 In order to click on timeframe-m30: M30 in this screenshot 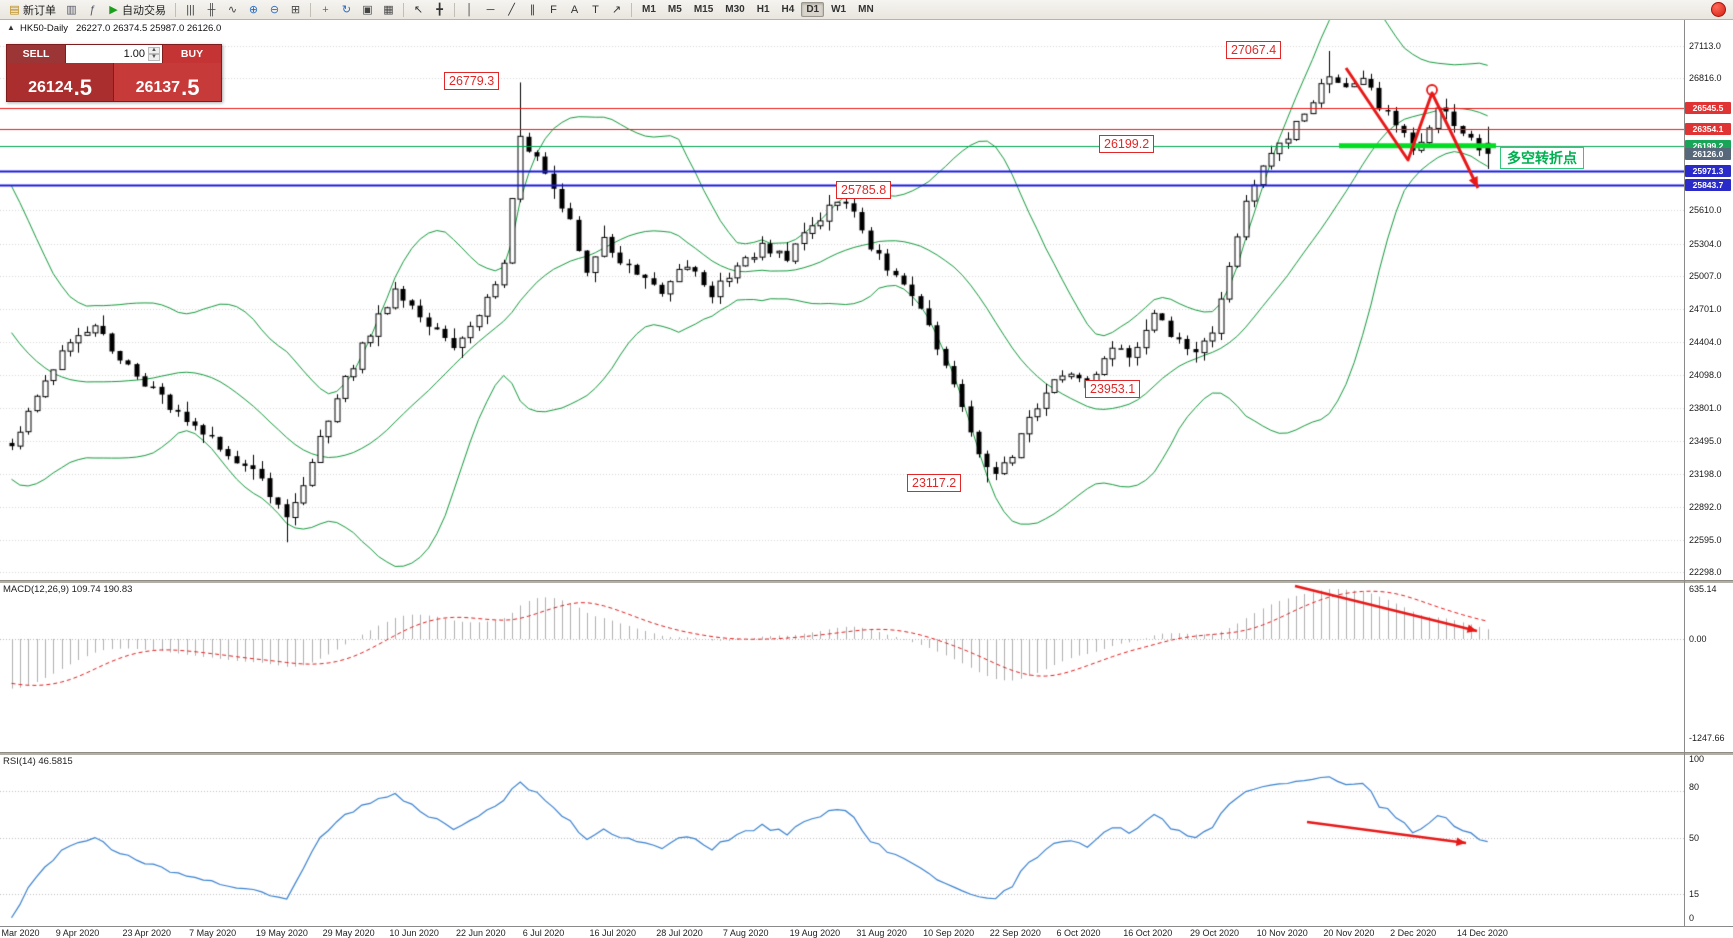, I will do `click(735, 9)`.